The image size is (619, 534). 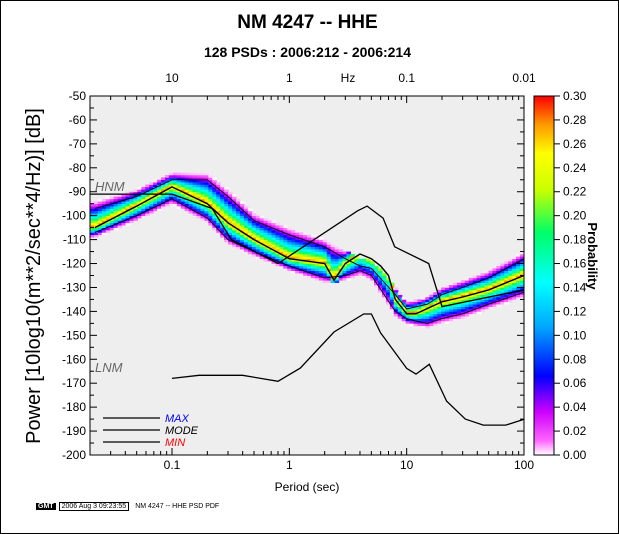 What do you see at coordinates (575, 383) in the screenshot?
I see `colorbar-tick-label: 0.06` at bounding box center [575, 383].